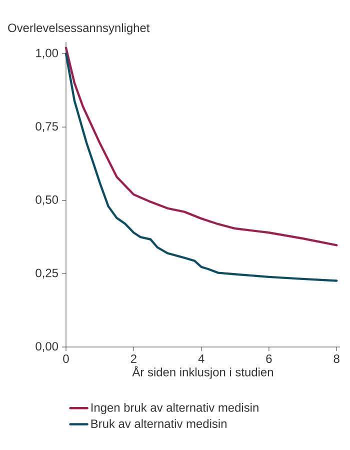 The image size is (350, 450). What do you see at coordinates (47, 200) in the screenshot?
I see `y-tick-label: 0,50` at bounding box center [47, 200].